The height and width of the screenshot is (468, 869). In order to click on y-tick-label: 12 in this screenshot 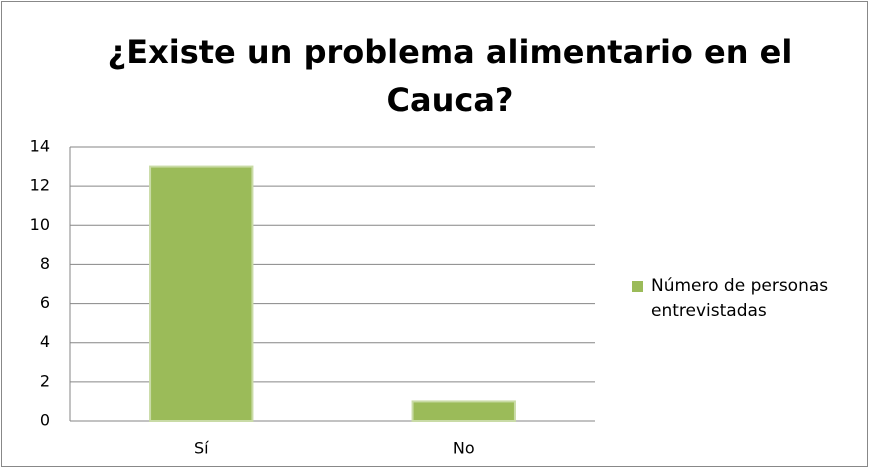, I will do `click(40, 185)`.